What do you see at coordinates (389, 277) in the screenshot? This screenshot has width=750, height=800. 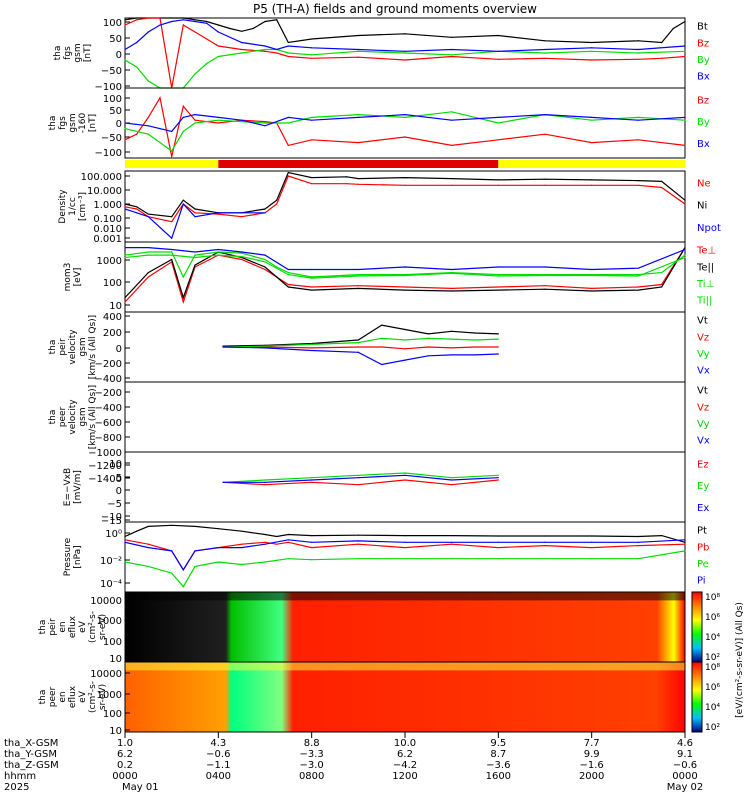 I see `panel-temperature: 1000 100 10 mom3[eV] Te⊥ Te|| Ti⊥ Ti||` at bounding box center [389, 277].